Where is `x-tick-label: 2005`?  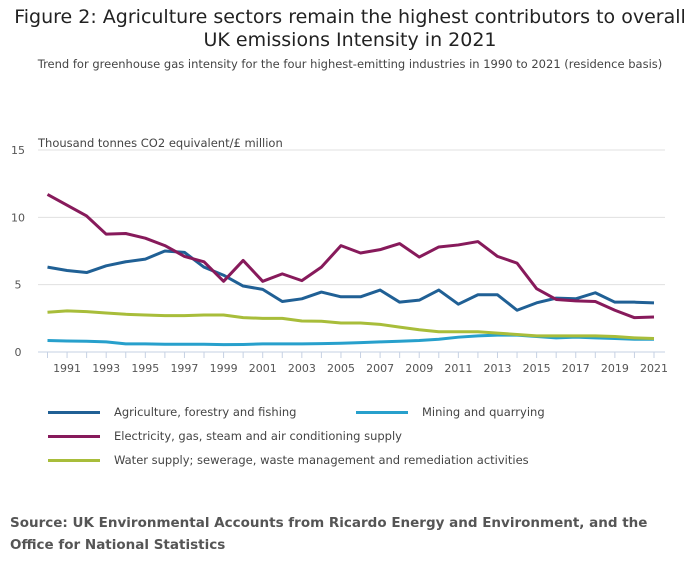
x-tick-label: 2005 is located at coordinates (341, 368).